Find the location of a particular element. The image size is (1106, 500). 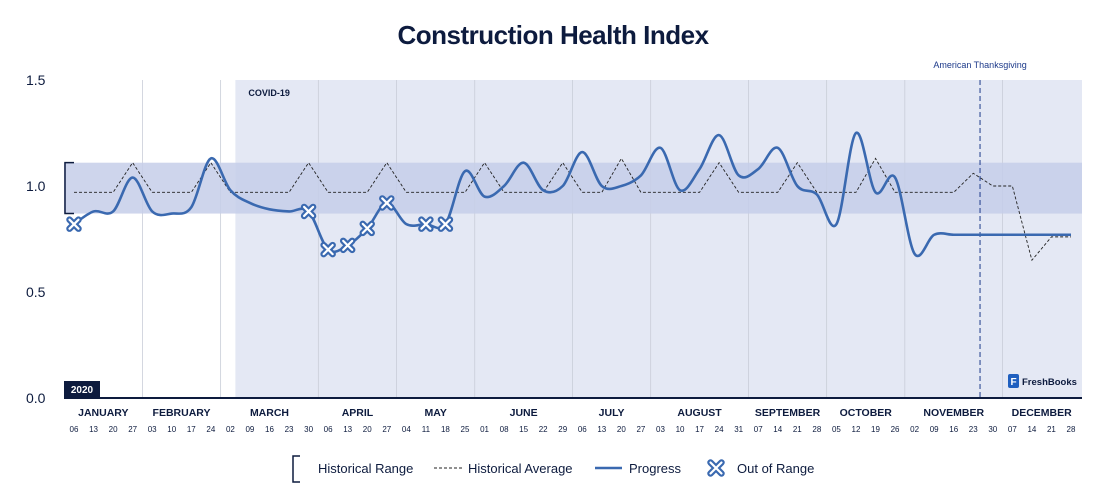

legend-progress-label: Progress is located at coordinates (655, 468).